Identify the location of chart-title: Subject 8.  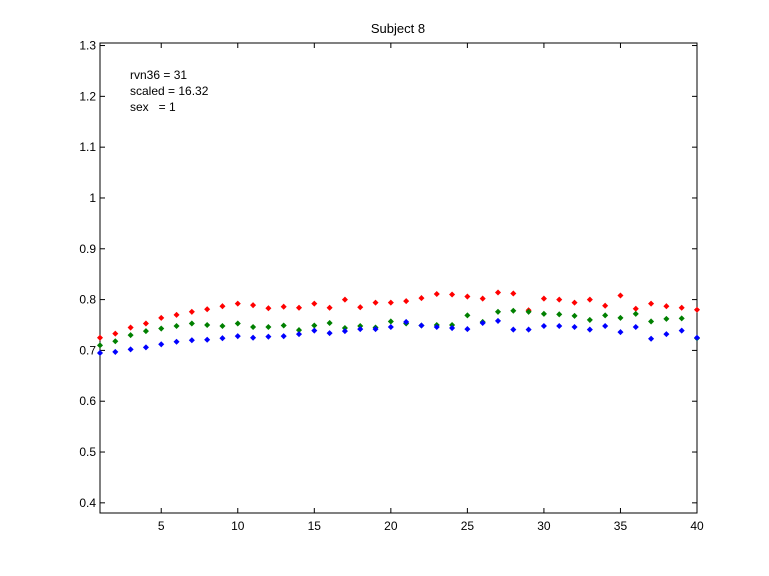
(398, 28).